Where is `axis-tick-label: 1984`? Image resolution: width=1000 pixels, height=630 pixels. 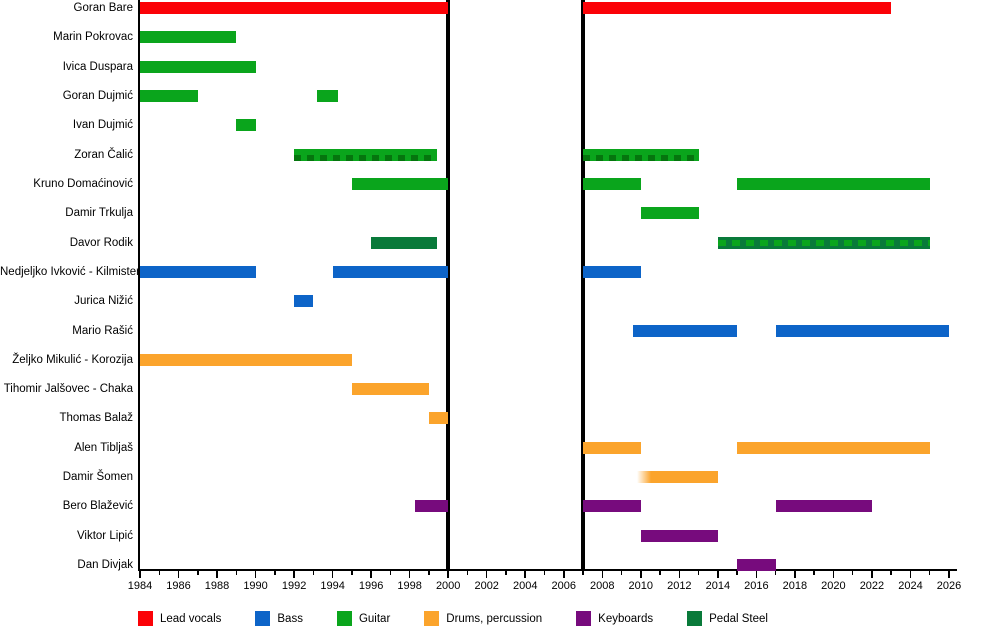 axis-tick-label: 1984 is located at coordinates (140, 586).